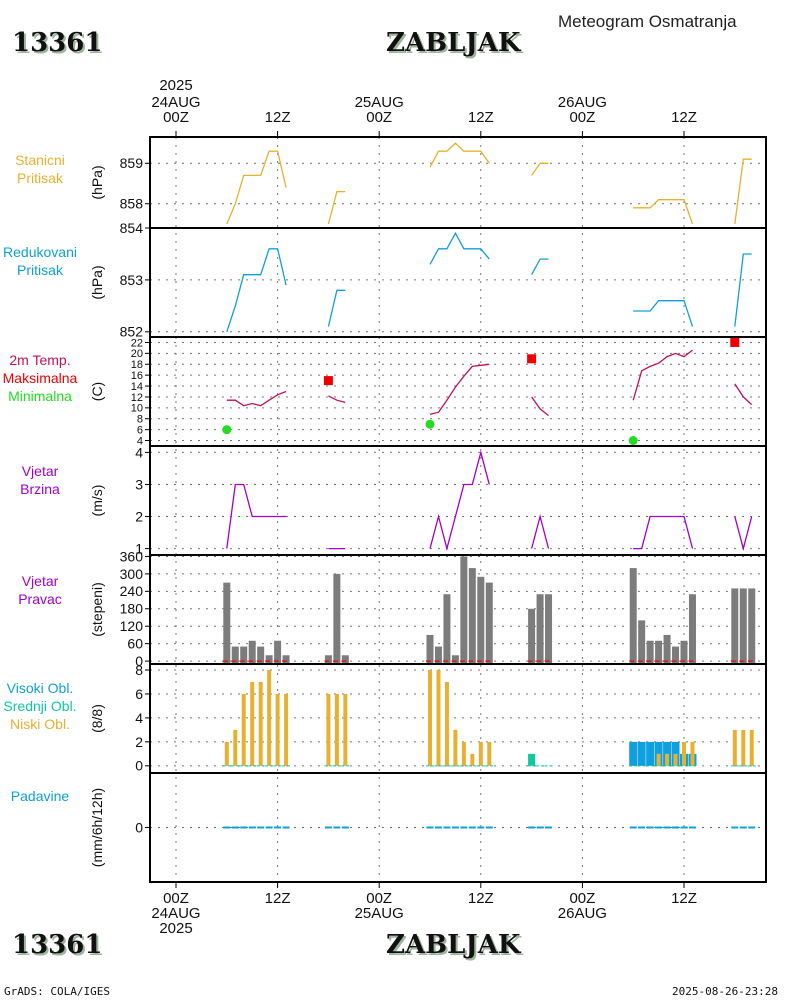 Image resolution: width=800 pixels, height=1000 pixels. Describe the element at coordinates (97, 718) in the screenshot. I see `y-axis-label: (8/8)` at that location.